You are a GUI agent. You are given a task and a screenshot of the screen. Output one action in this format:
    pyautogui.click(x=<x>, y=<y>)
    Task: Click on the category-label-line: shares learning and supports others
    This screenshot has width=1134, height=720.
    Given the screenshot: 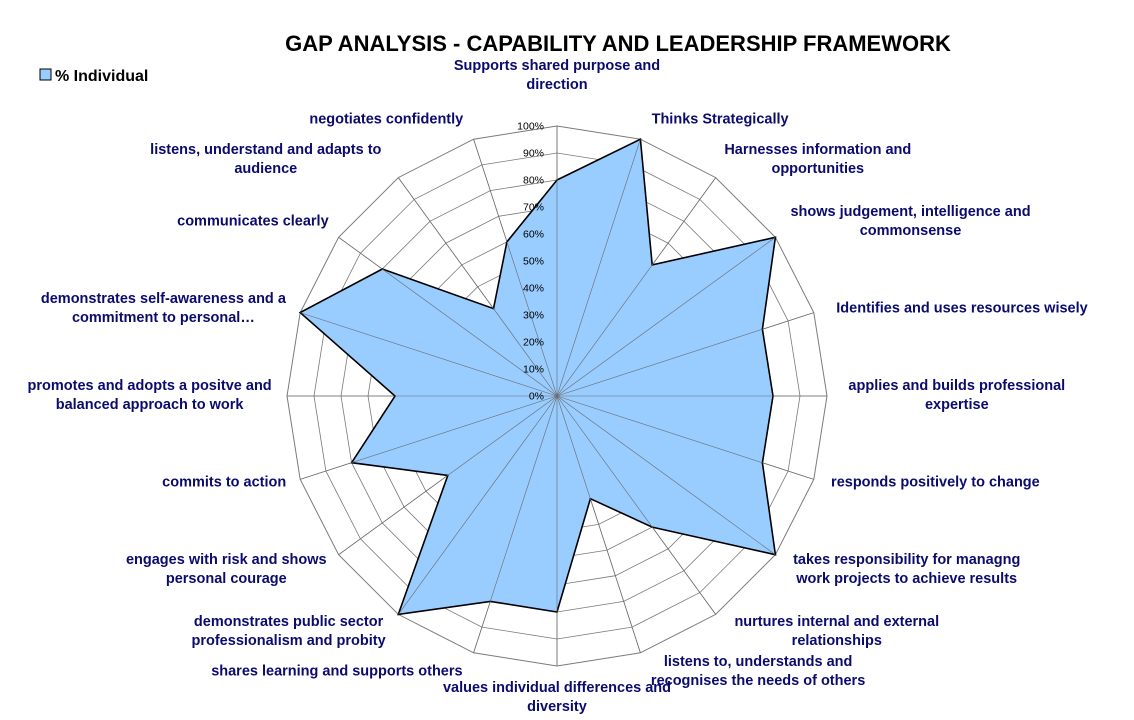 What is the action you would take?
    pyautogui.click(x=336, y=672)
    